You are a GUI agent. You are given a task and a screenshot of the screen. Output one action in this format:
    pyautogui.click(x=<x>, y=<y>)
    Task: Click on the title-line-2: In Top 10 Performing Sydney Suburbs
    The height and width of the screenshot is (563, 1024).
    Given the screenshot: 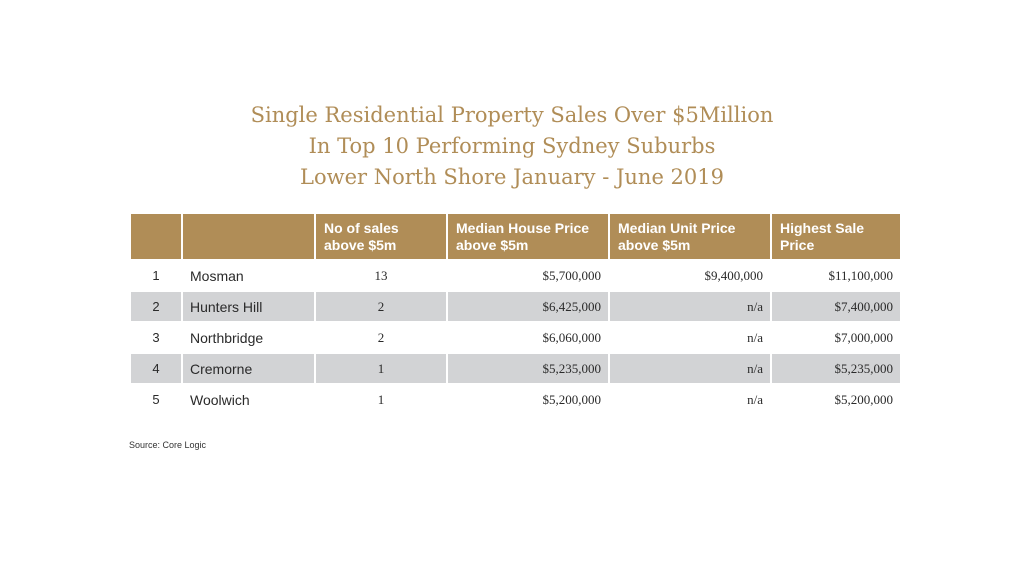 What is the action you would take?
    pyautogui.click(x=512, y=146)
    